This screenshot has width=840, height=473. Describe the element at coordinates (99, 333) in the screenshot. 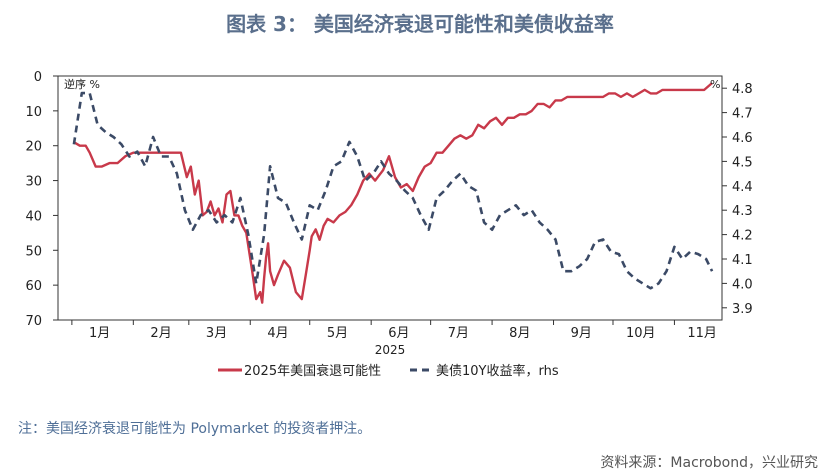

I see `x-tick-label: 1月` at that location.